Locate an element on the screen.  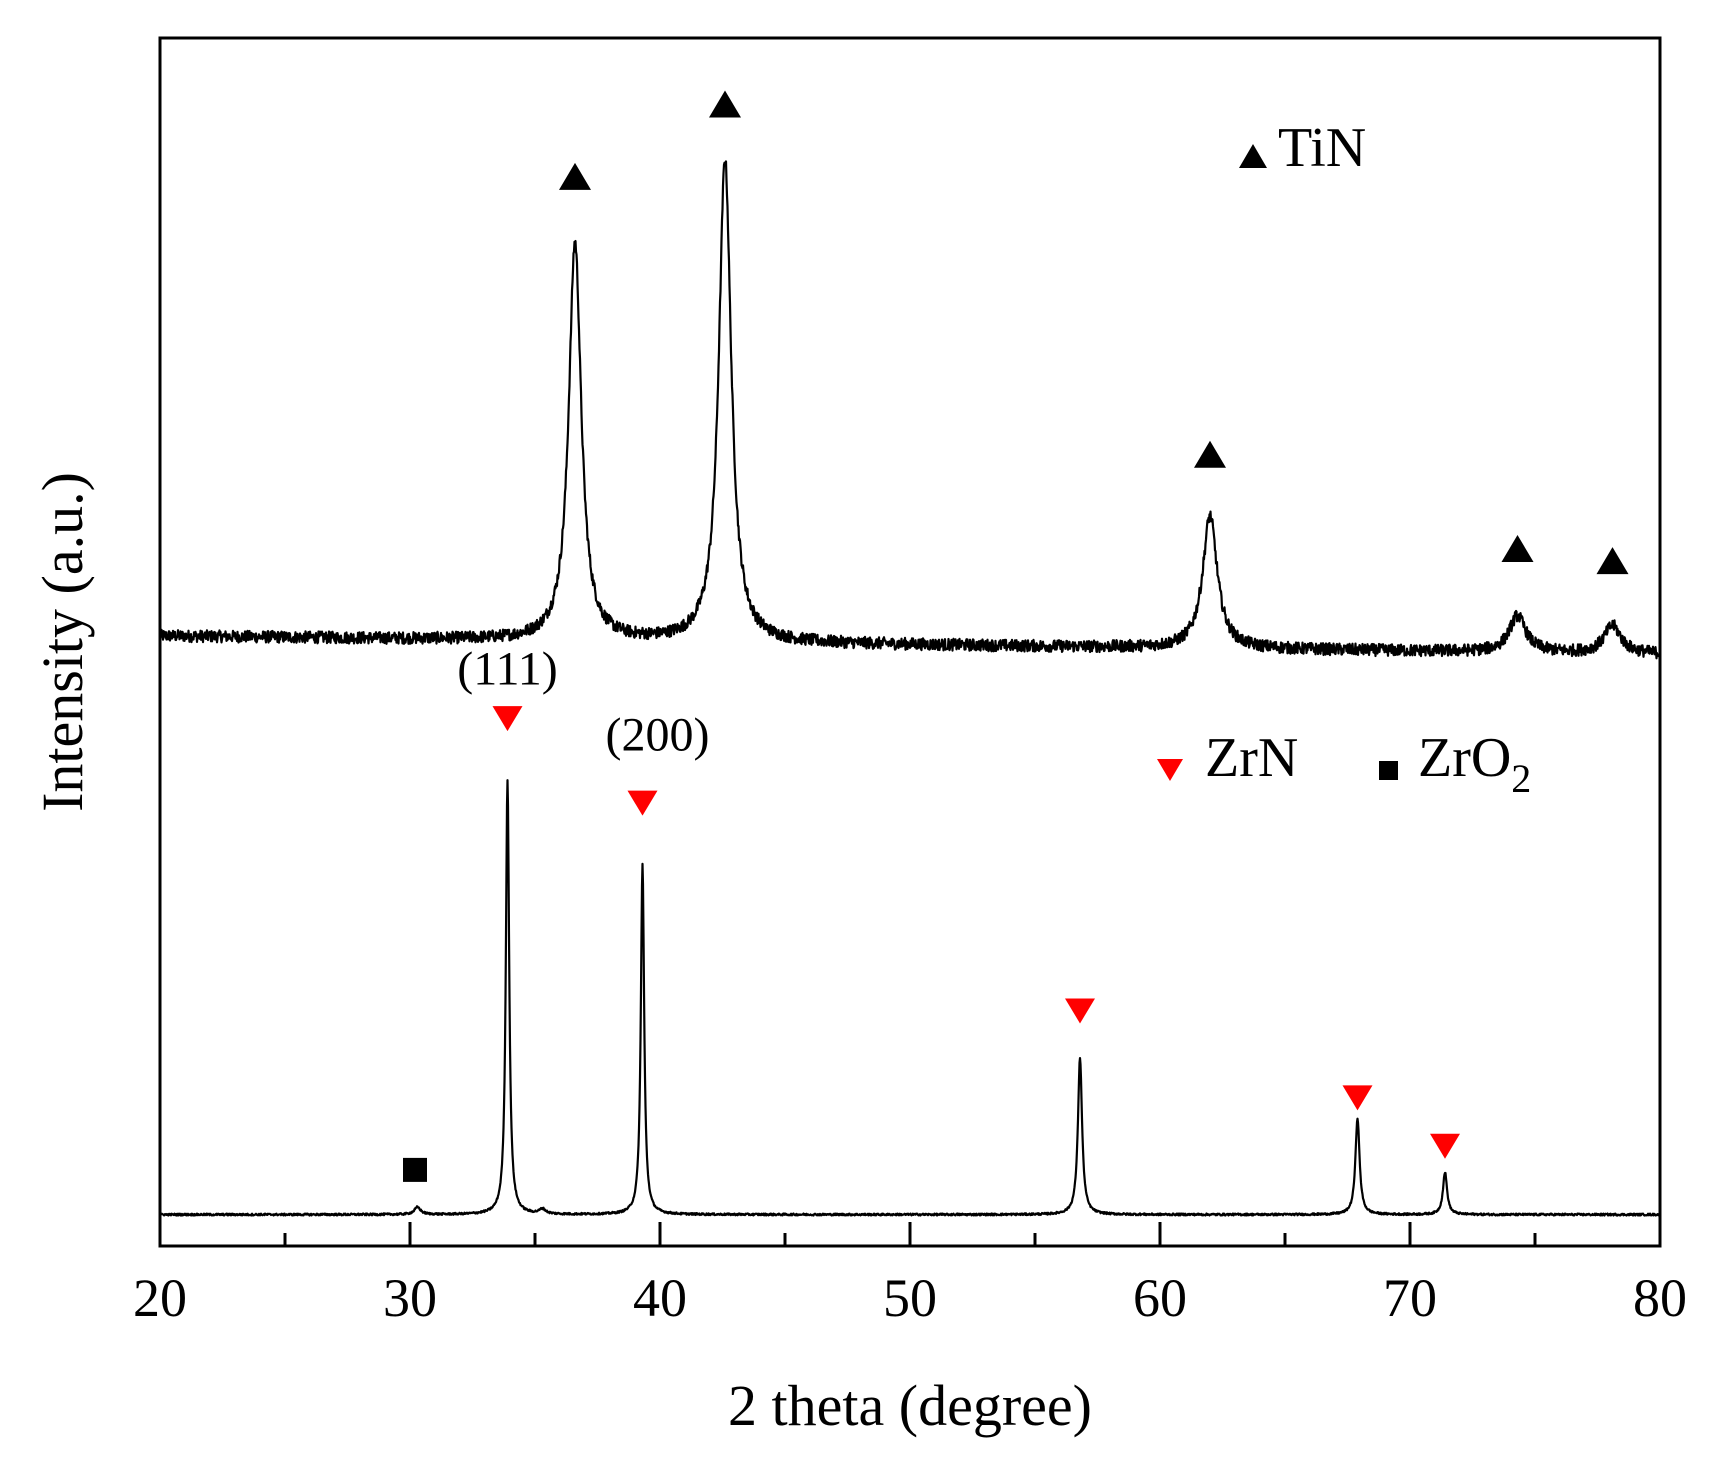
legend-zrn-label: ZrN is located at coordinates (1251, 758).